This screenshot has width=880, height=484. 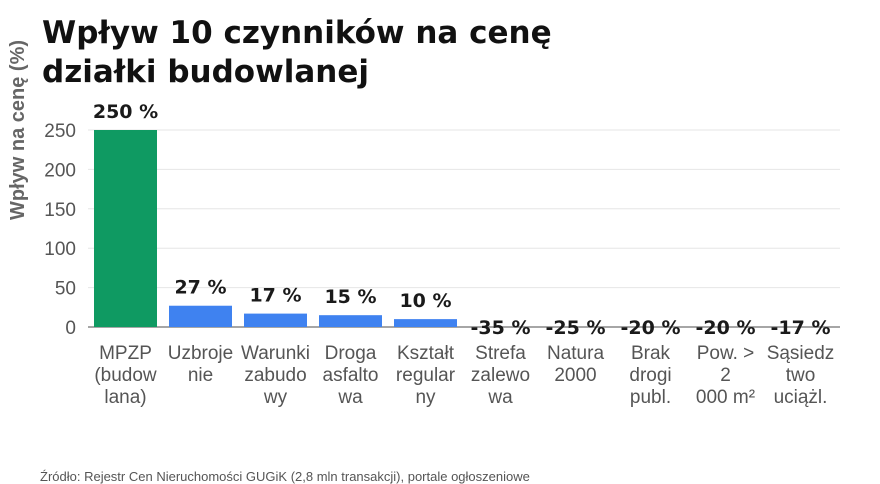 I want to click on y-tick-label: 50, so click(x=65, y=289).